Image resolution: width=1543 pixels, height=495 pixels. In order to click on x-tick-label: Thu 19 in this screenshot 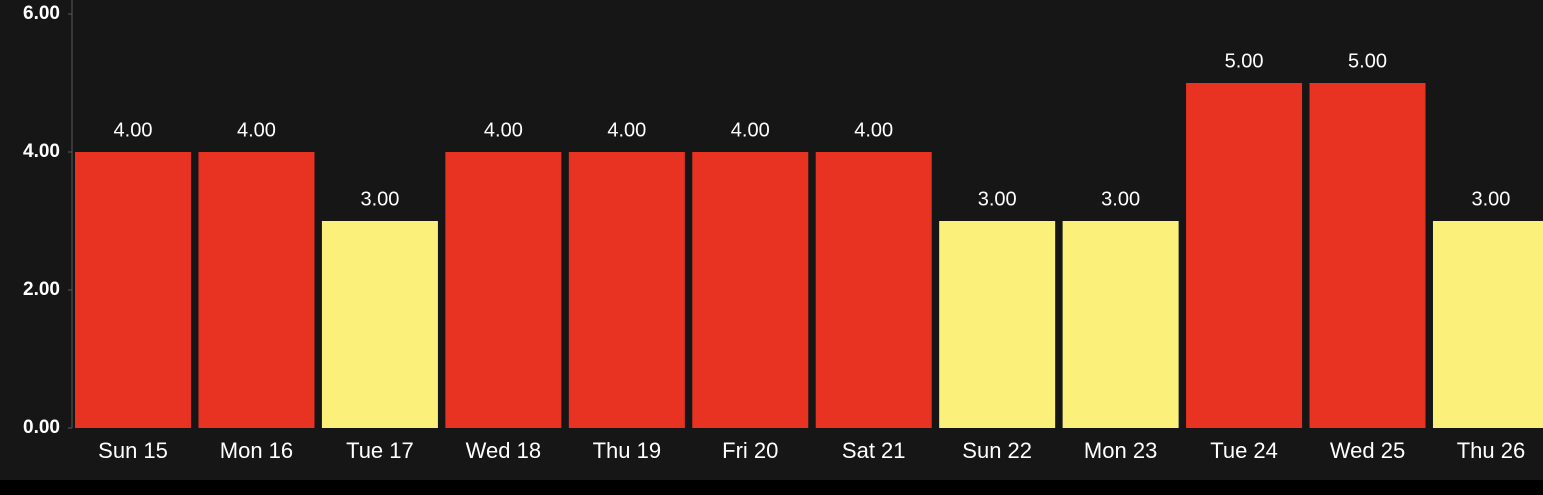, I will do `click(627, 450)`.